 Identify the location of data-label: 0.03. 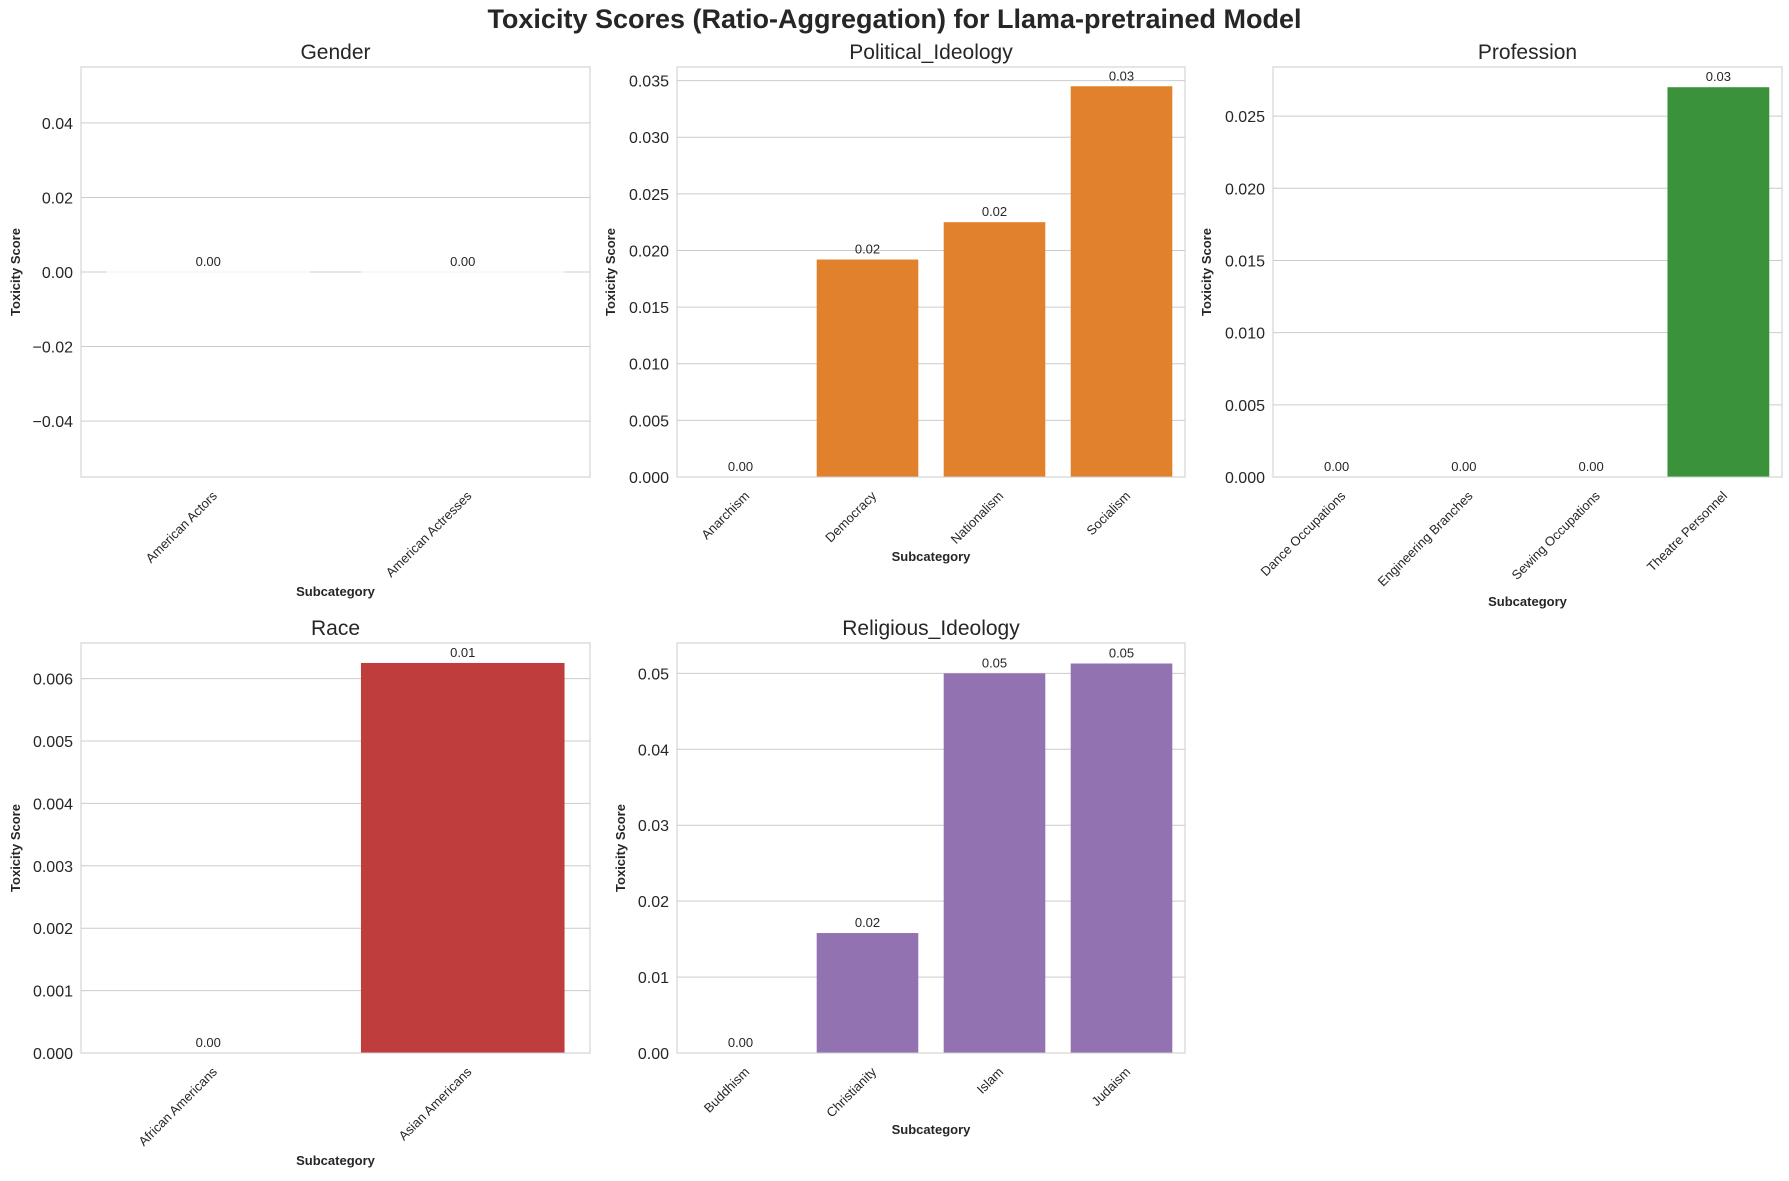
(1121, 75).